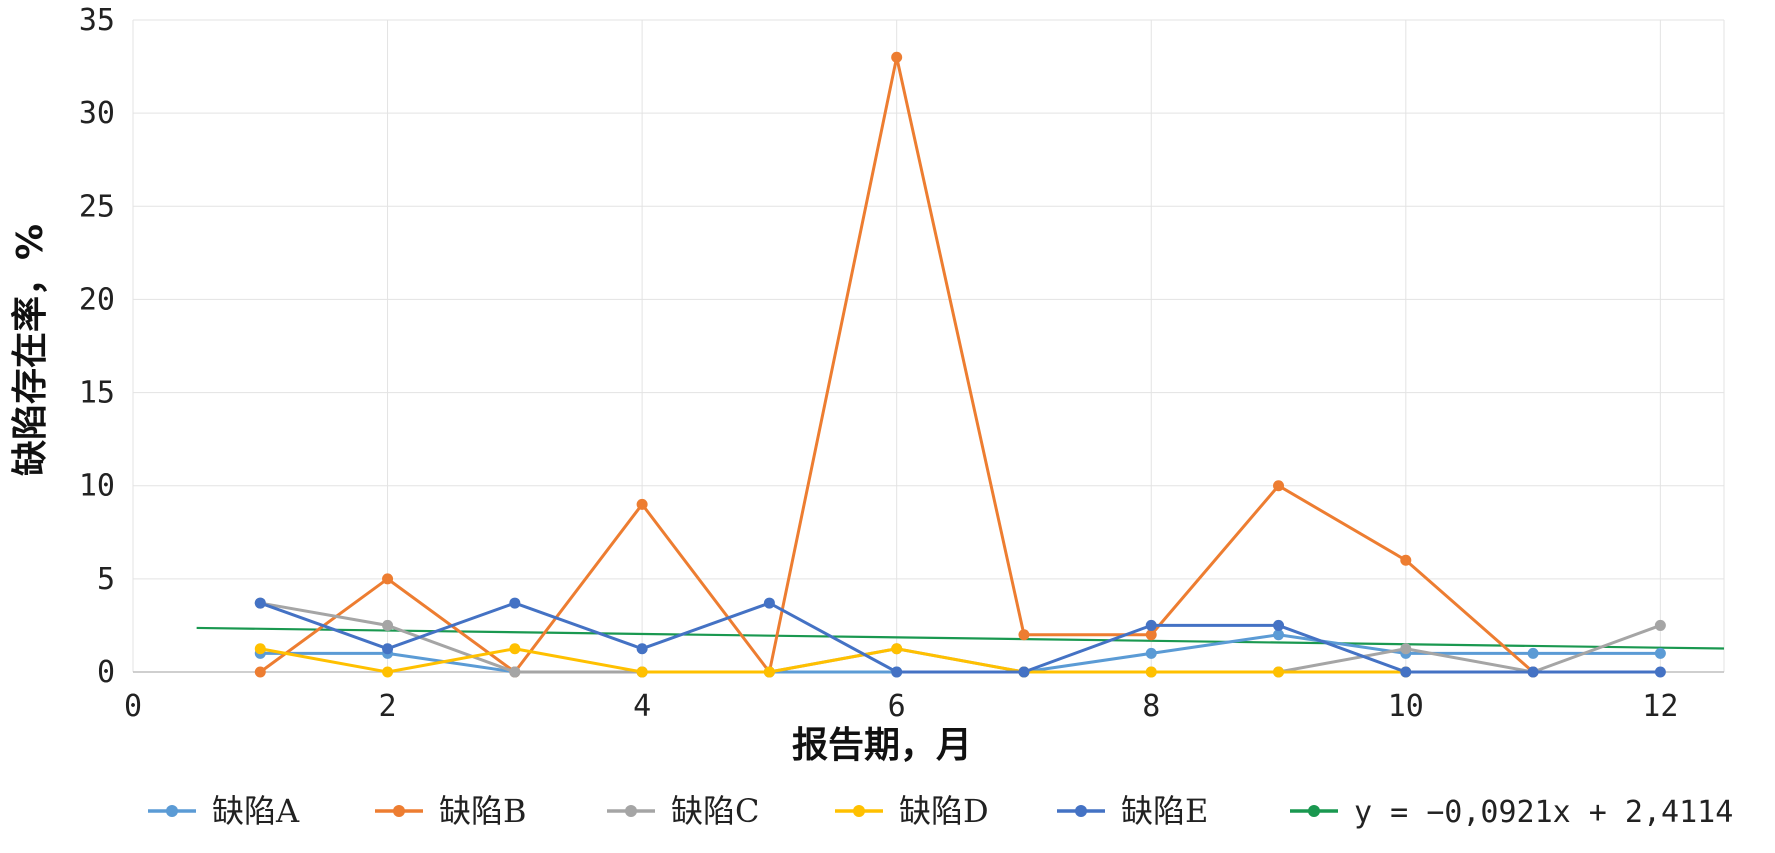 Image resolution: width=1775 pixels, height=853 pixels. Describe the element at coordinates (97, 486) in the screenshot. I see `y-tick-label: 10` at that location.